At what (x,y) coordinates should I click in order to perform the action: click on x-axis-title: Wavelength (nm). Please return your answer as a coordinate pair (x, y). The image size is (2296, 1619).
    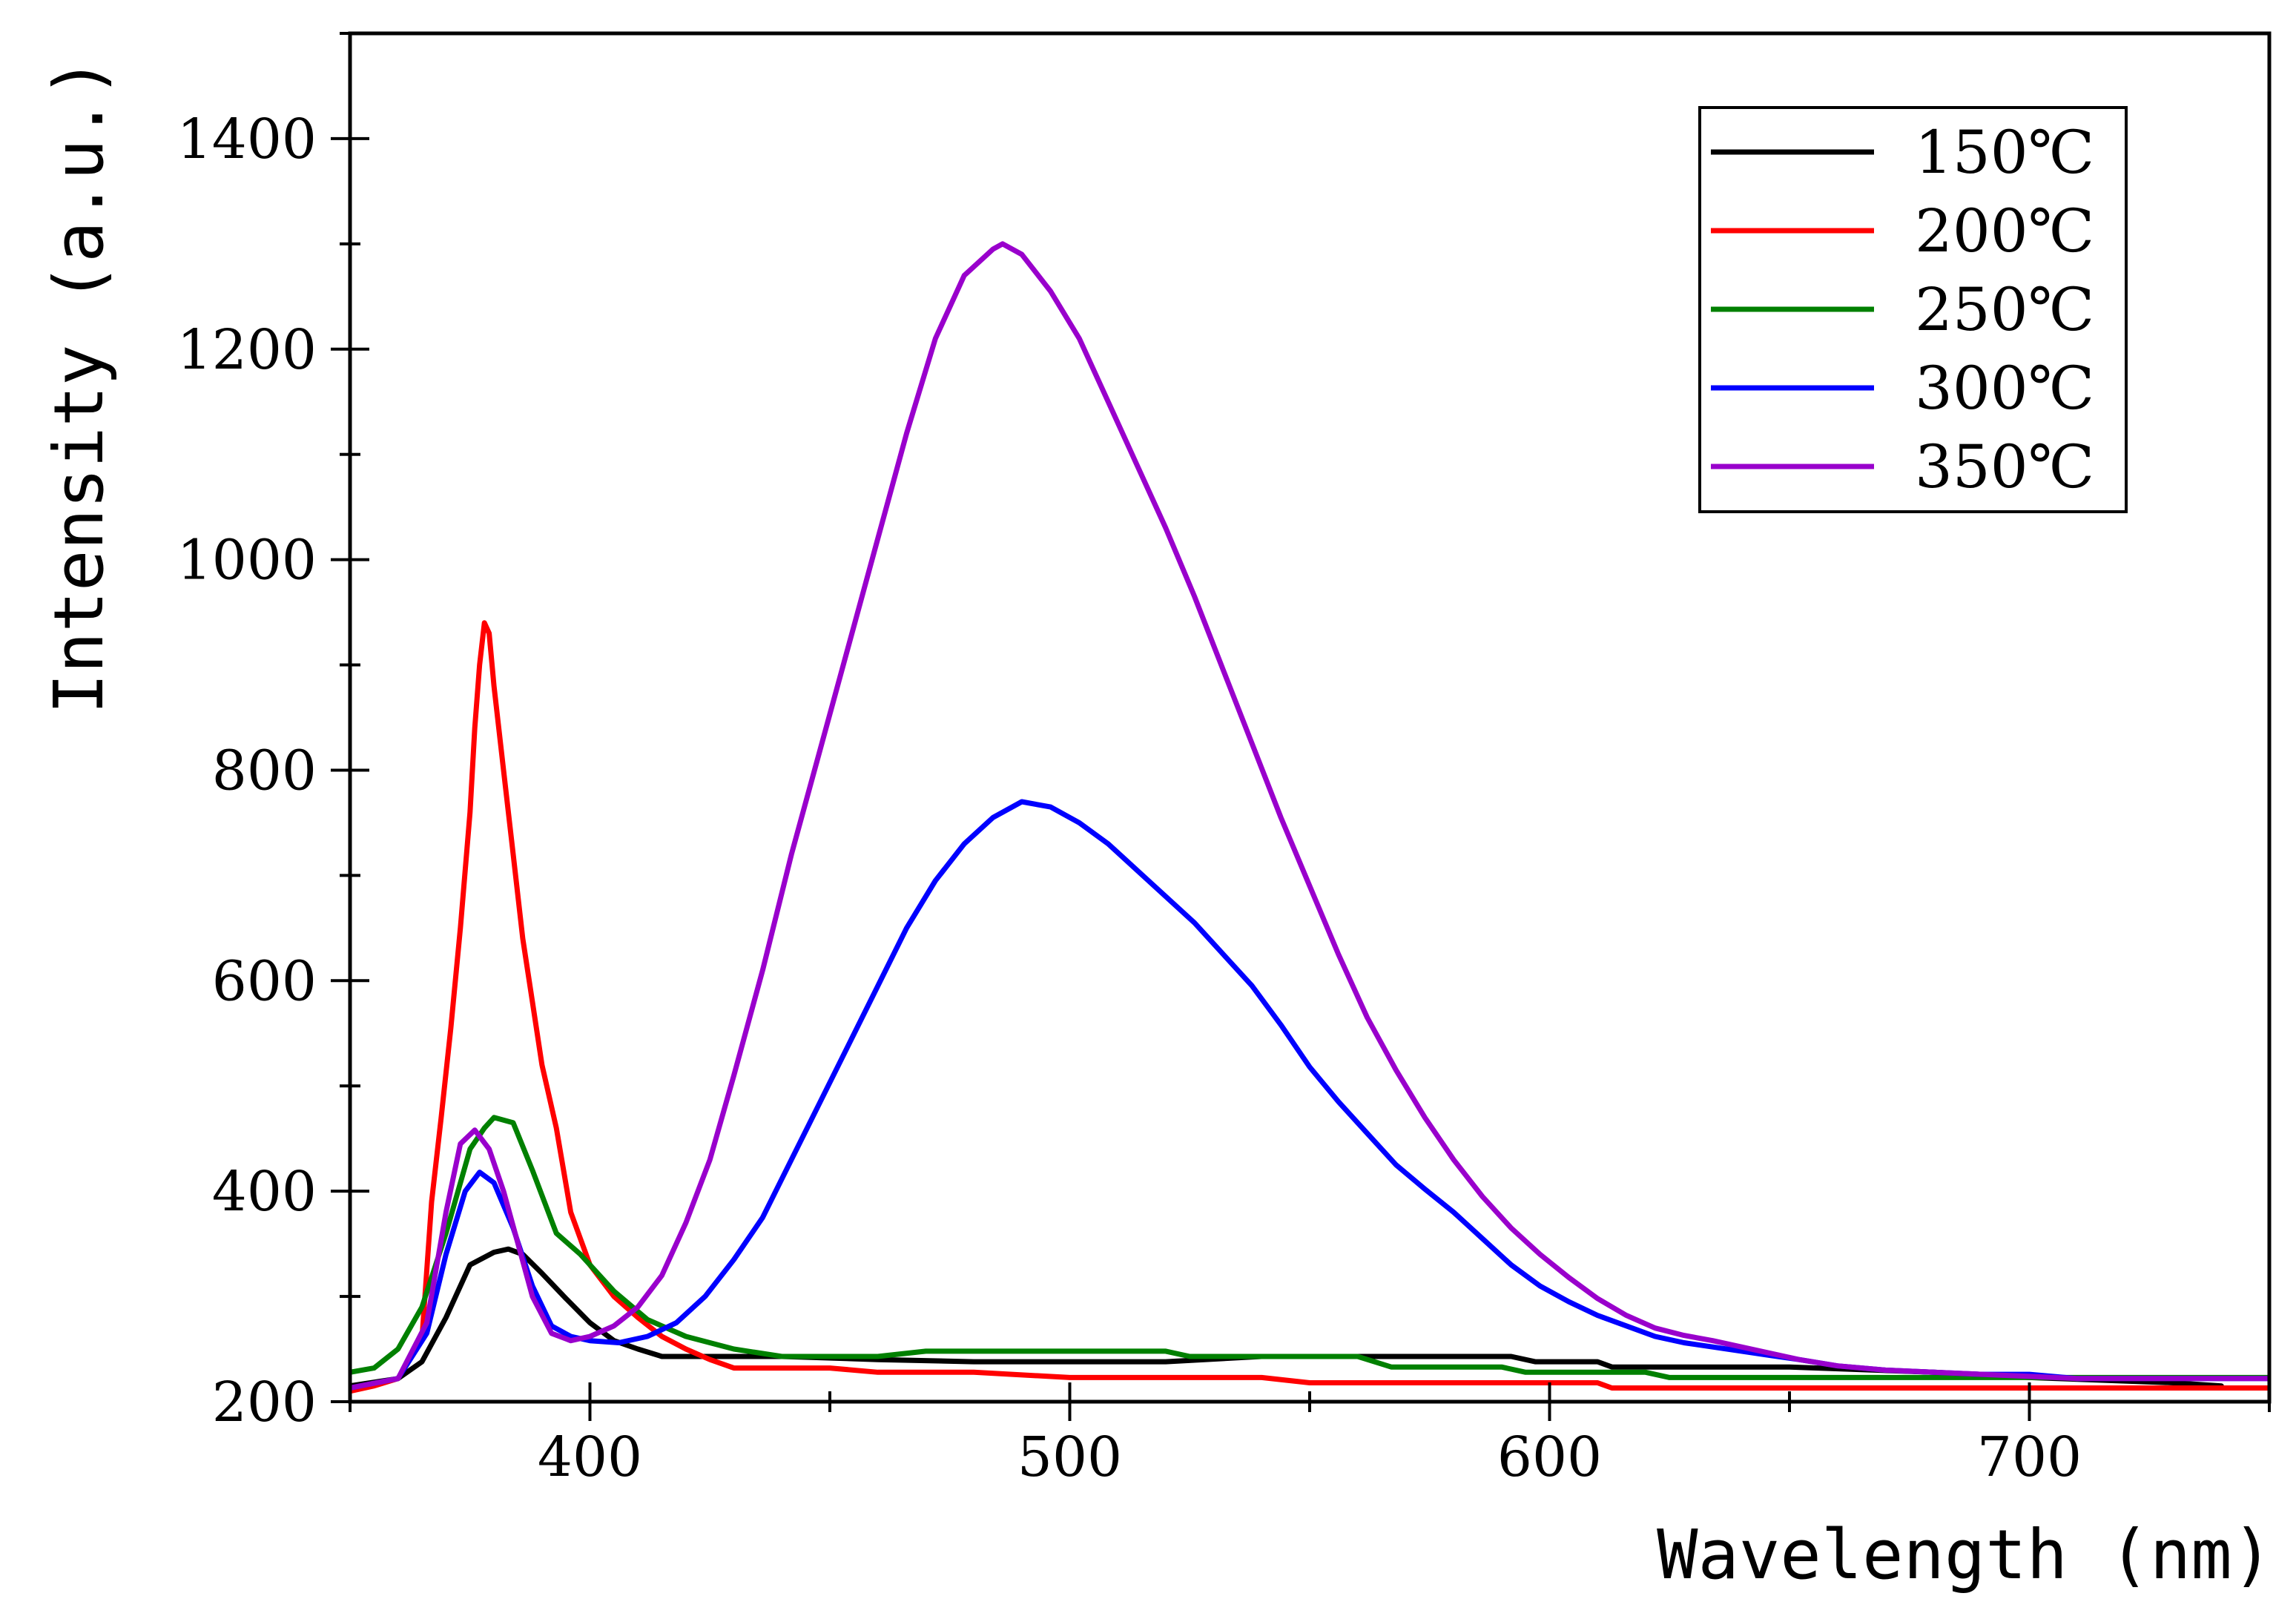
    Looking at the image, I should click on (1965, 1555).